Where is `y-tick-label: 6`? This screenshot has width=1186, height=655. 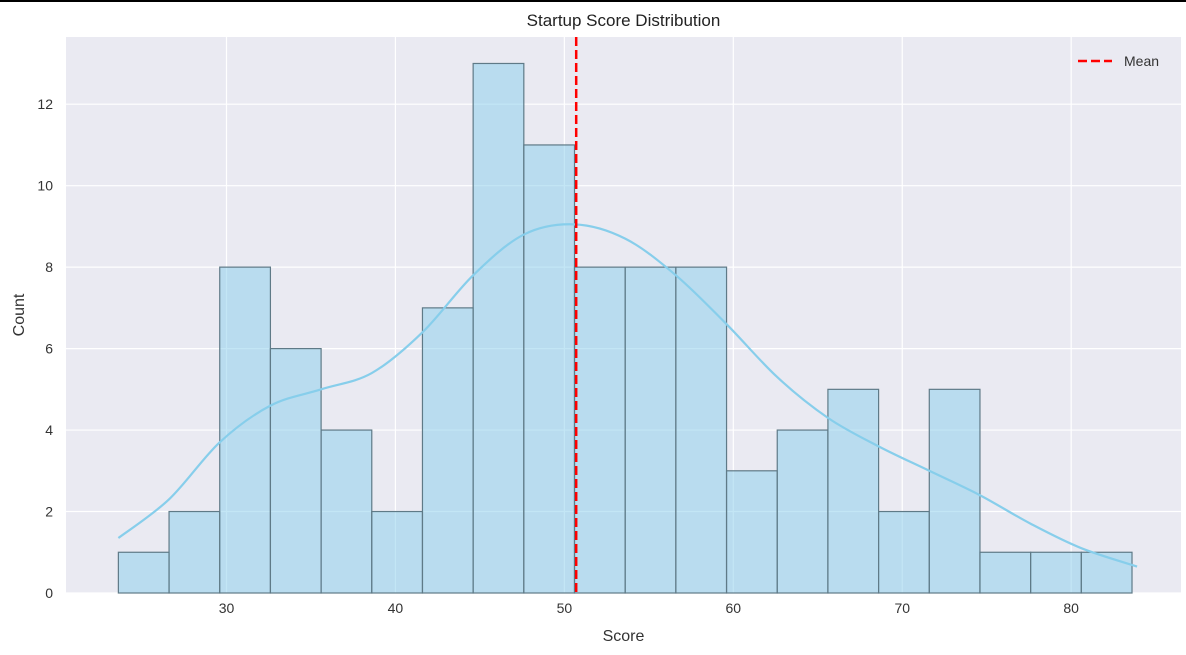 y-tick-label: 6 is located at coordinates (49, 349).